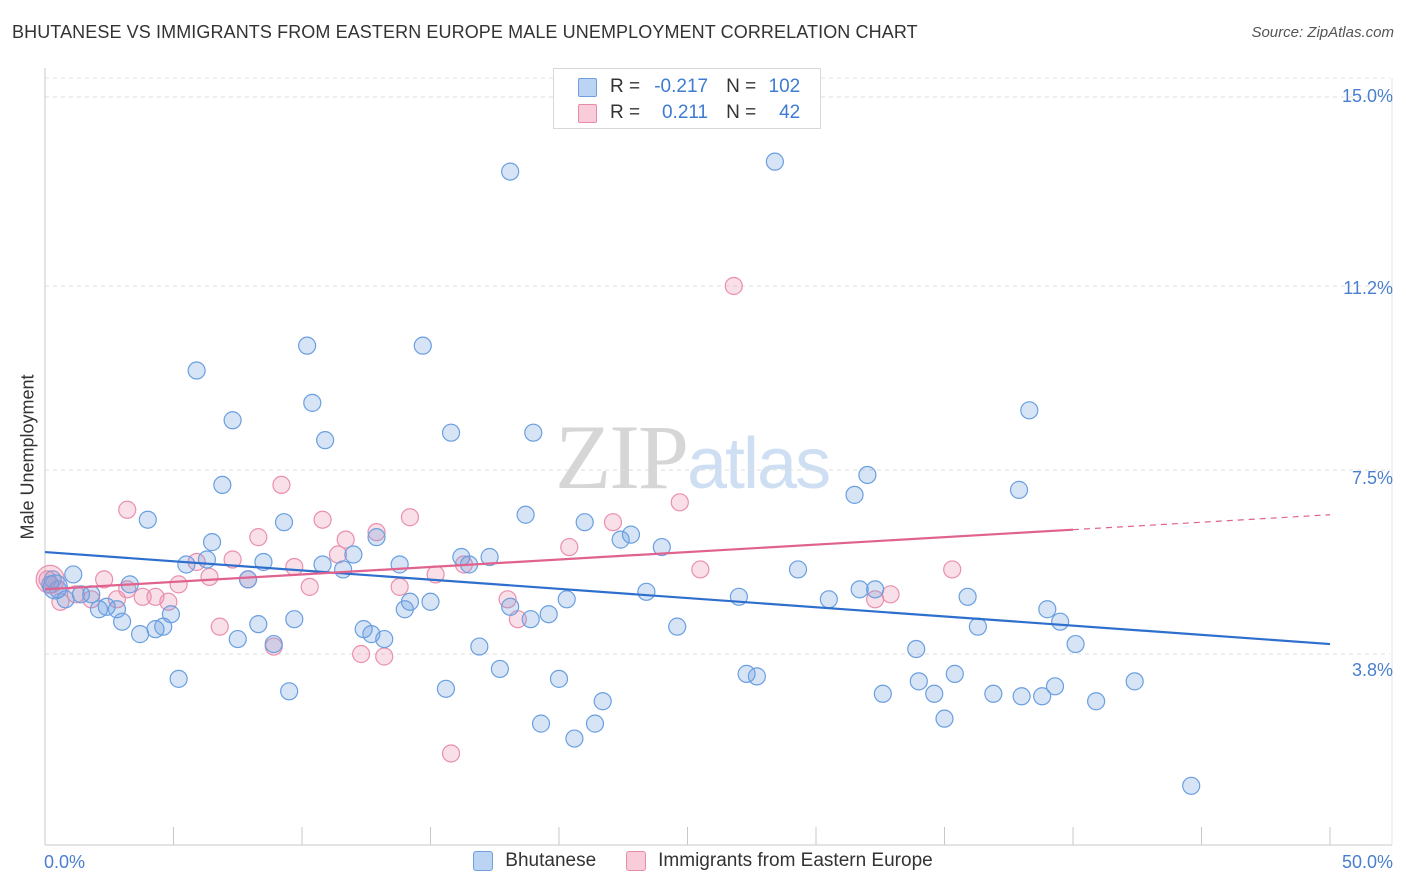  What do you see at coordinates (559, 559) in the screenshot?
I see `eastern-europe-trend-line` at bounding box center [559, 559].